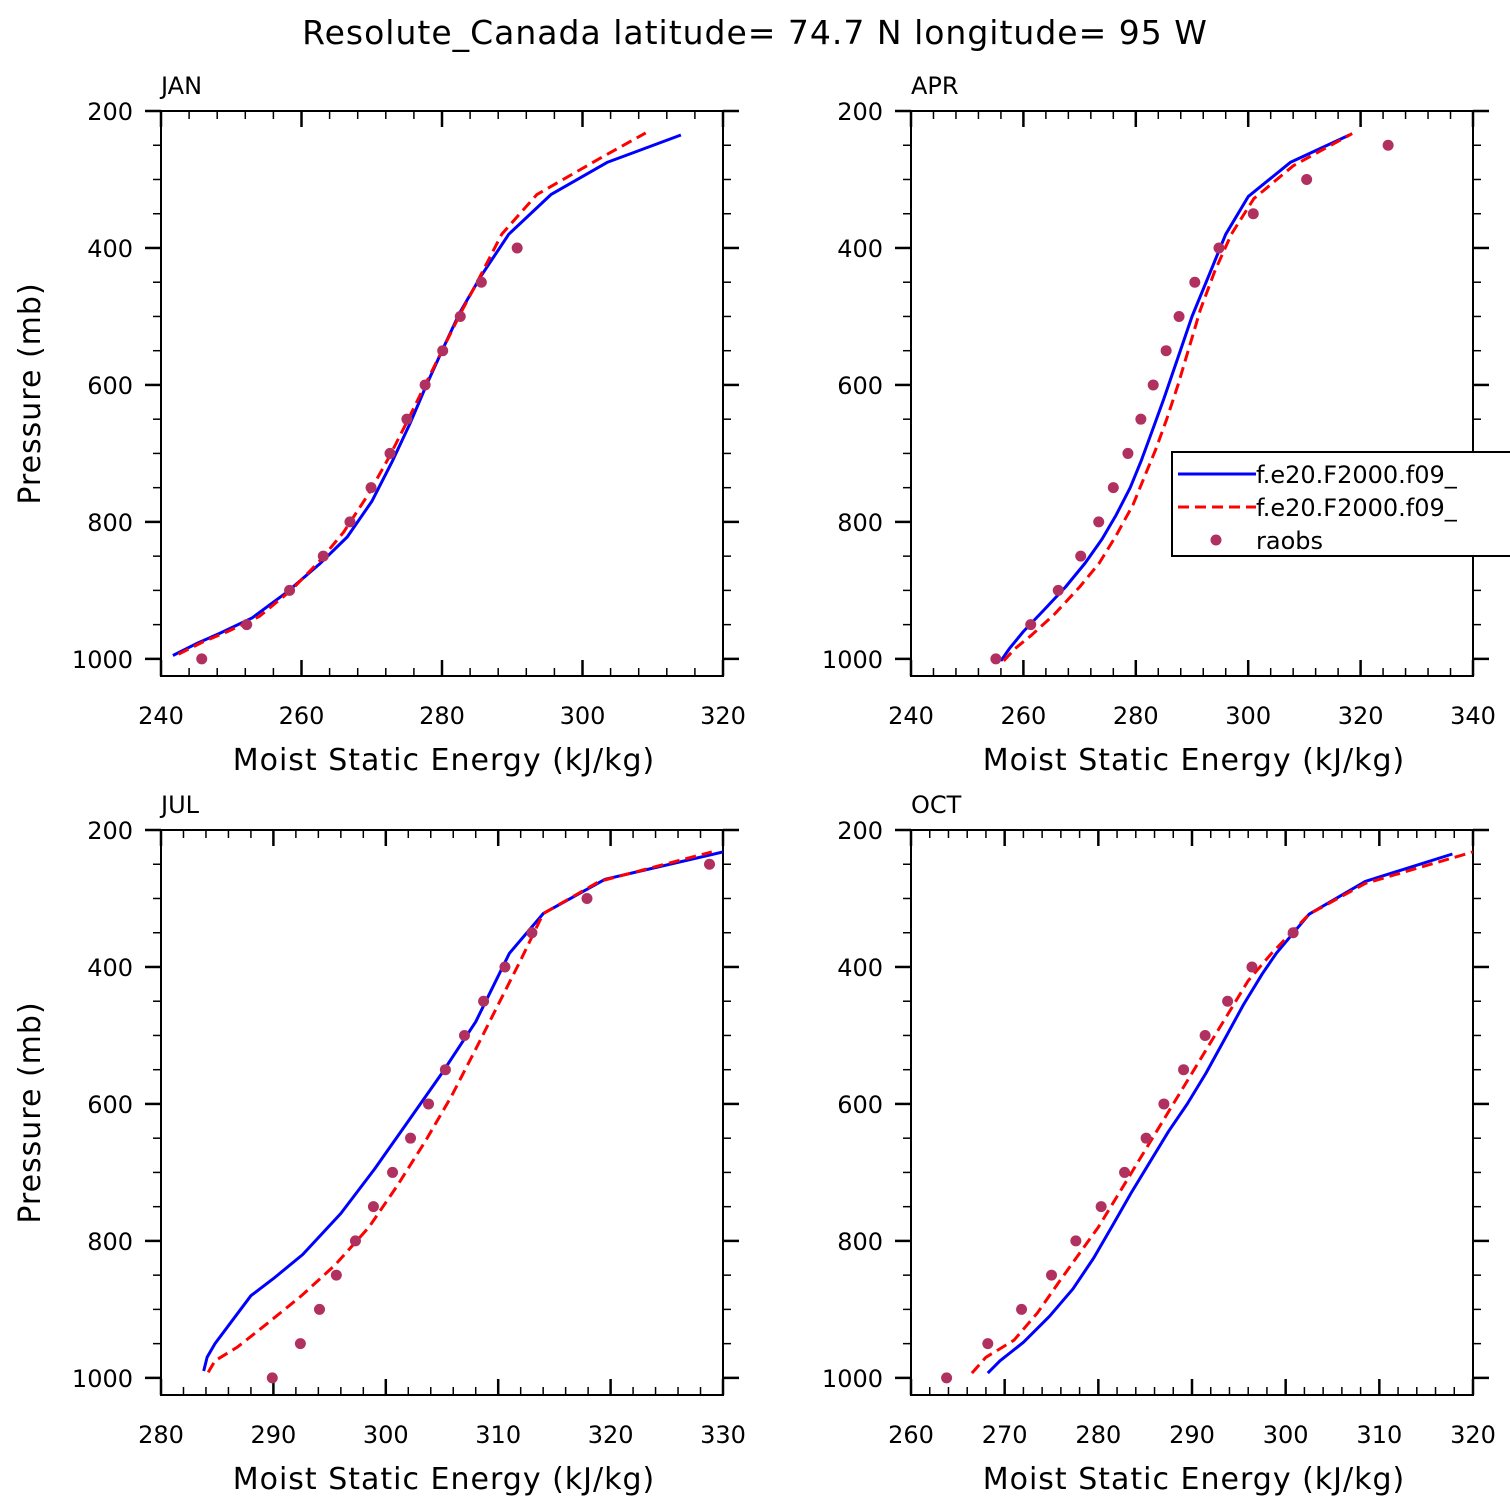  What do you see at coordinates (935, 86) in the screenshot?
I see `panel-title: APR` at bounding box center [935, 86].